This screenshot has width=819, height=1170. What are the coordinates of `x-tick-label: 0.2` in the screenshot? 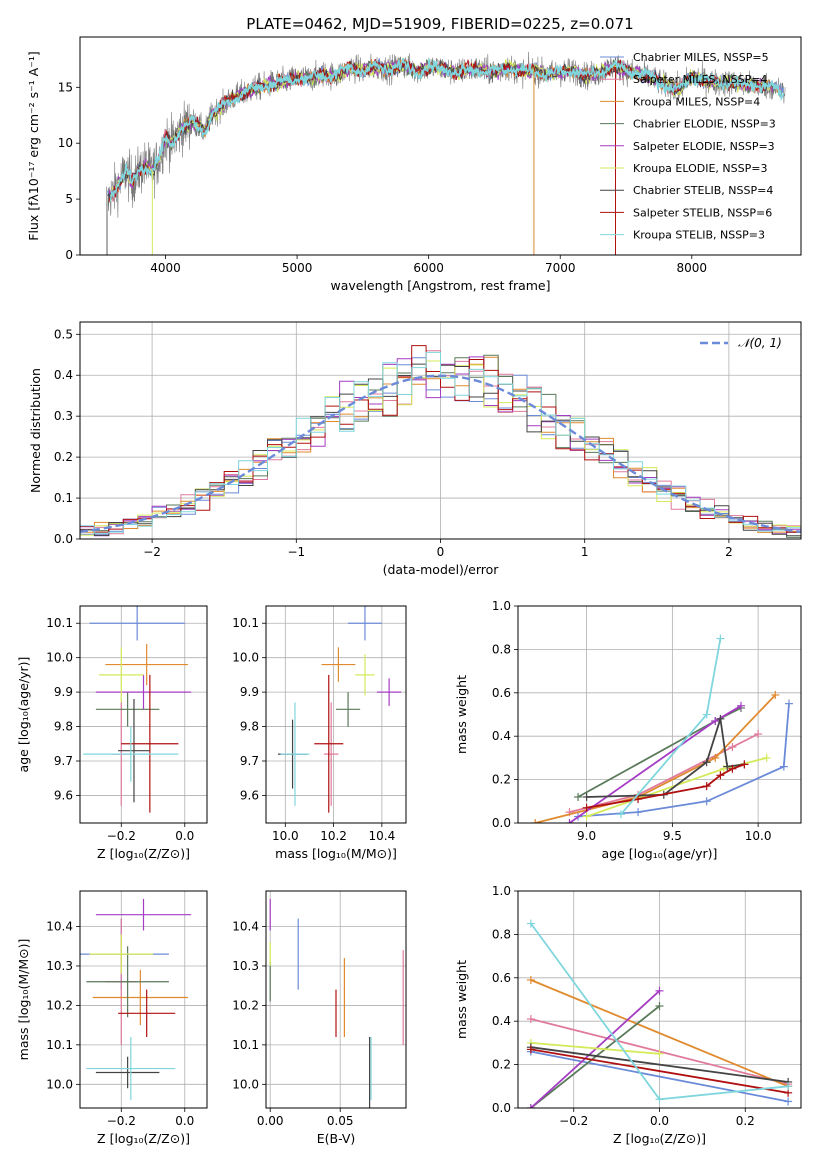 It's located at (745, 1121).